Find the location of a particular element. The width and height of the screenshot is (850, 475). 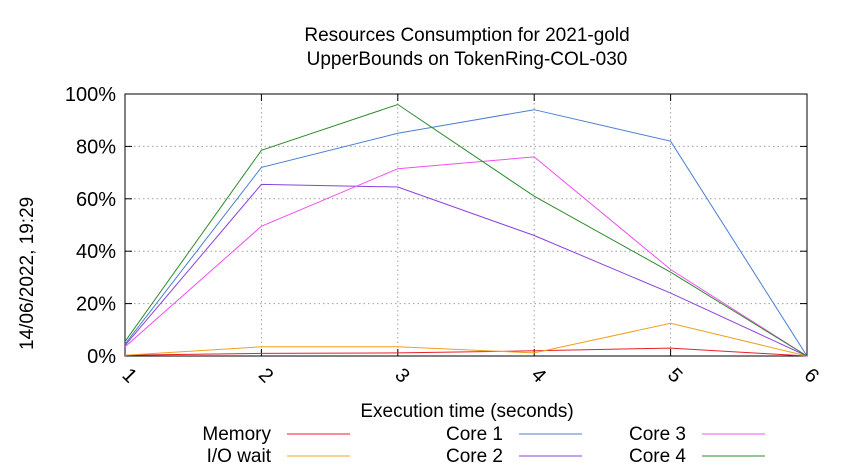

series-line-i-o-wait is located at coordinates (466, 339).